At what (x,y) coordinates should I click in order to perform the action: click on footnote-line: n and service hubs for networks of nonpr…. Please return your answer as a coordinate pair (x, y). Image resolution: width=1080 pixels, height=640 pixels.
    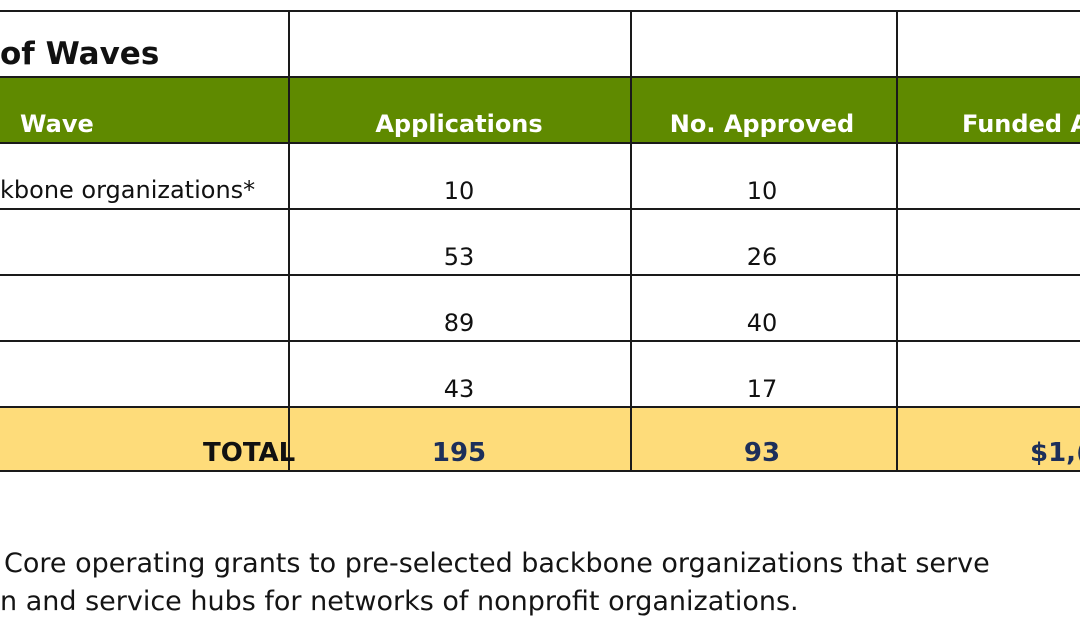
    Looking at the image, I should click on (399, 601).